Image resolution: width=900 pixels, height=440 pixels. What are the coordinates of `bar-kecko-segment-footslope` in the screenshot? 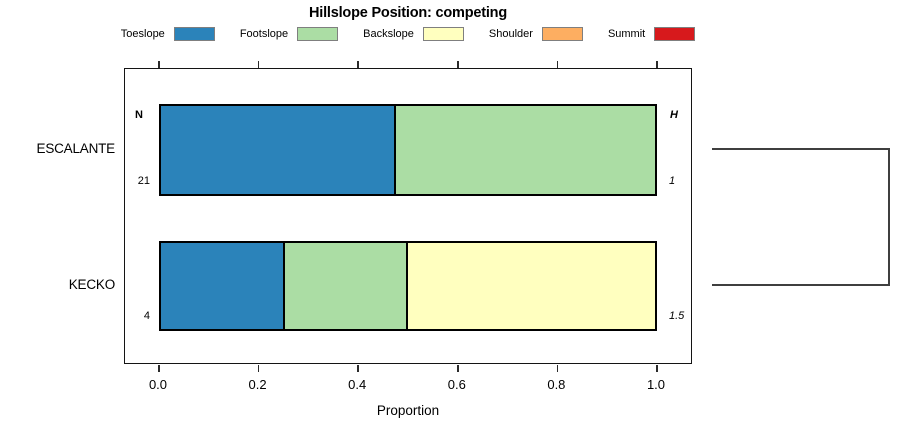 It's located at (346, 286).